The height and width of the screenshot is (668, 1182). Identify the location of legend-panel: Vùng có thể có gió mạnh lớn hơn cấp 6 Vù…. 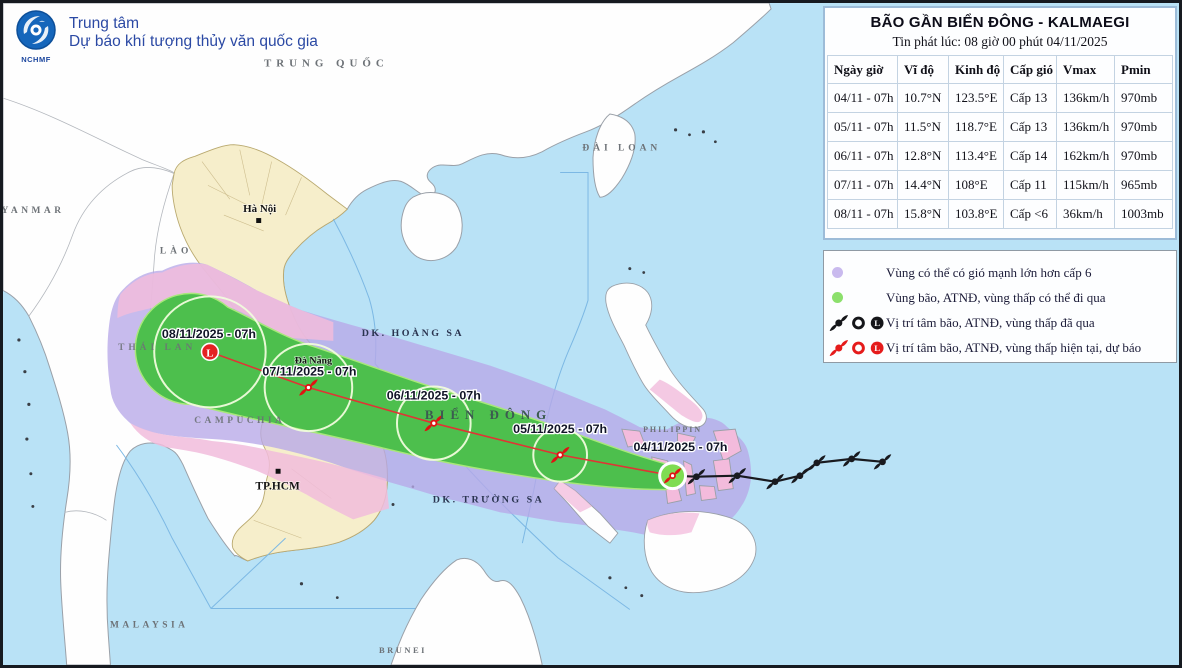
(1000, 306).